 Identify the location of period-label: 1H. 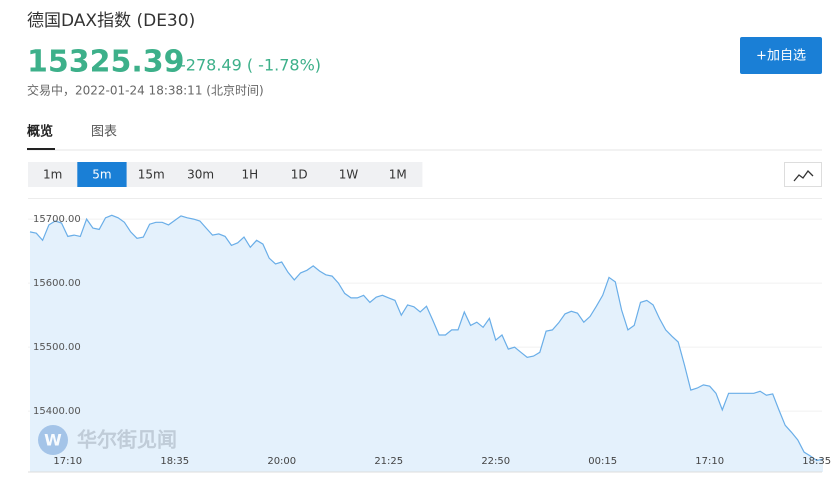
(250, 175).